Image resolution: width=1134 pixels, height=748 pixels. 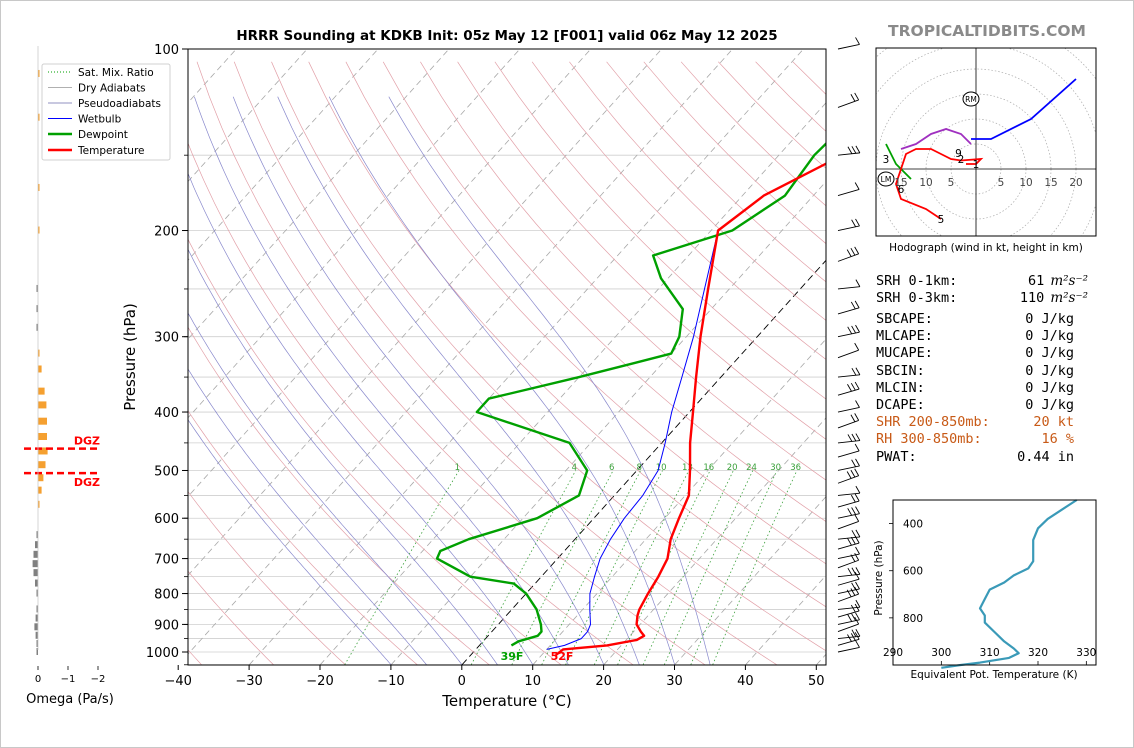 What do you see at coordinates (166, 471) in the screenshot?
I see `pressure-tick-label: 500` at bounding box center [166, 471].